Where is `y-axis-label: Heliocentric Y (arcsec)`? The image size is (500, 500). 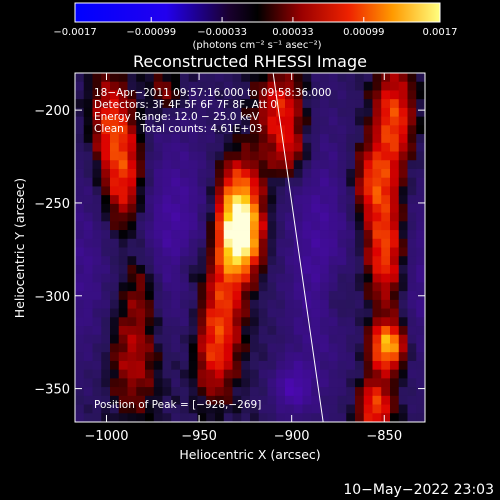 y-axis-label: Heliocentric Y (arcsec) is located at coordinates (19, 248).